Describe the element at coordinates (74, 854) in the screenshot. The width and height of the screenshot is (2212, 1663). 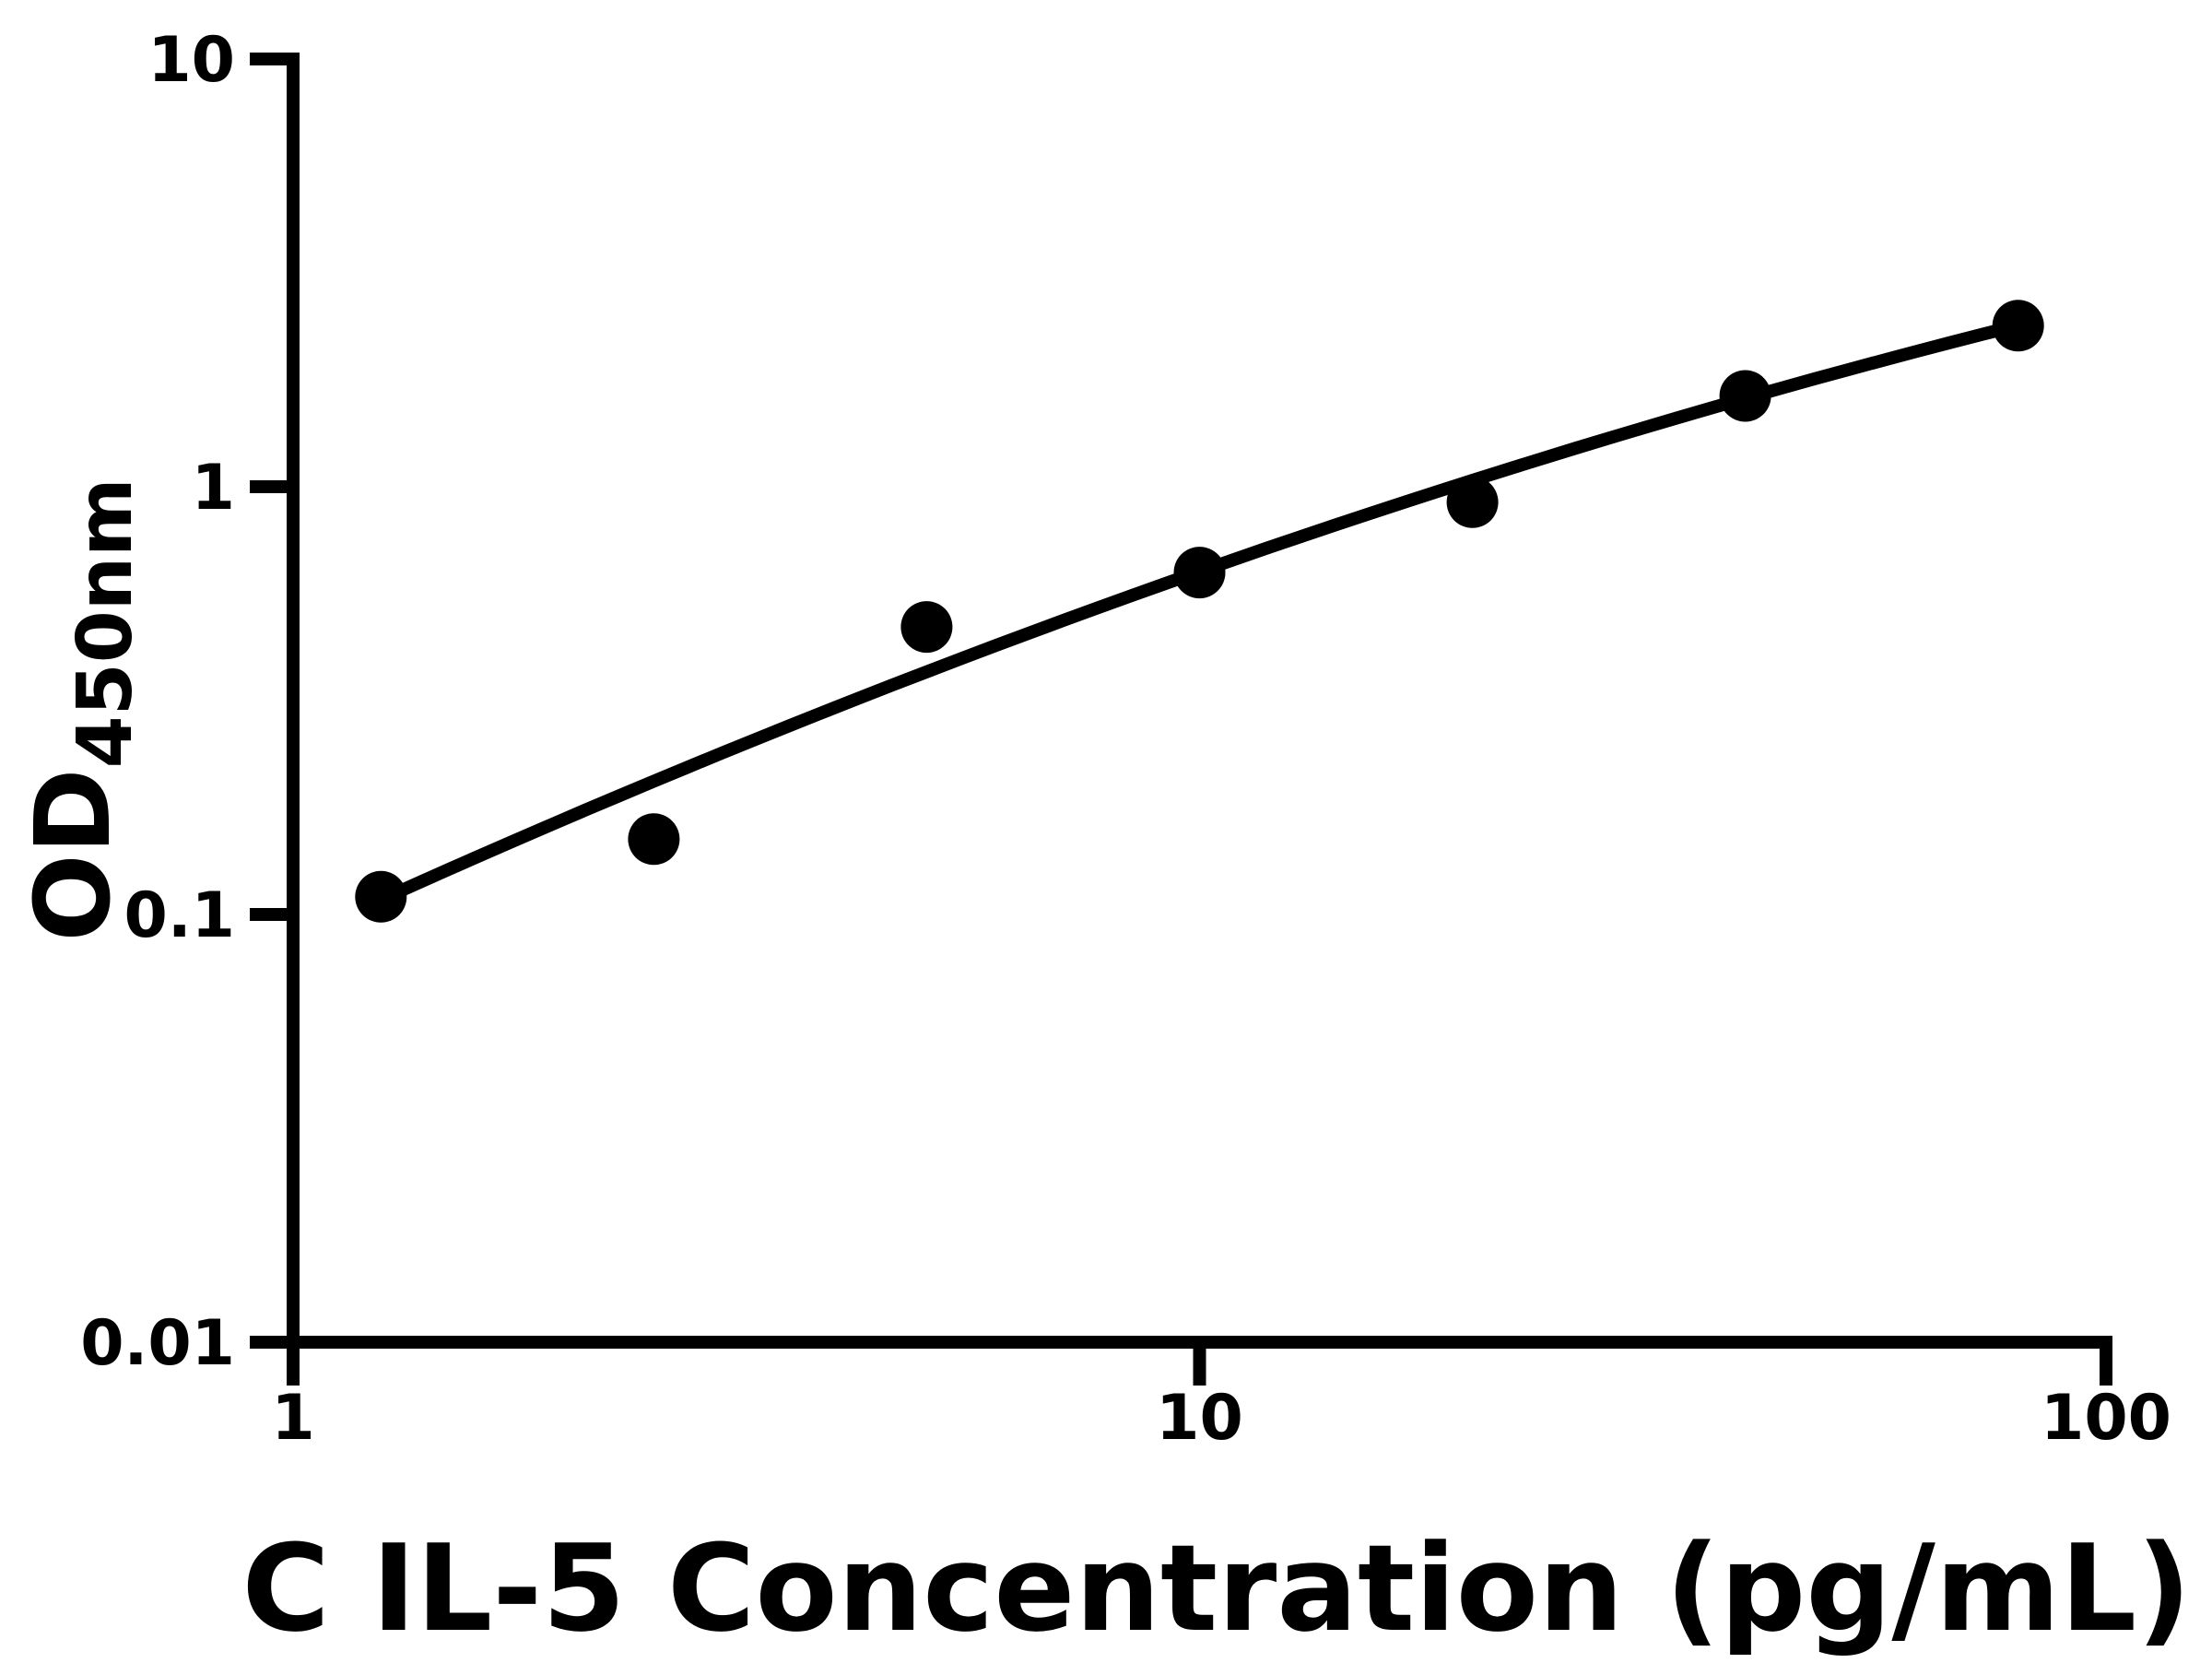
I see `y-axis-title-main: OD` at that location.